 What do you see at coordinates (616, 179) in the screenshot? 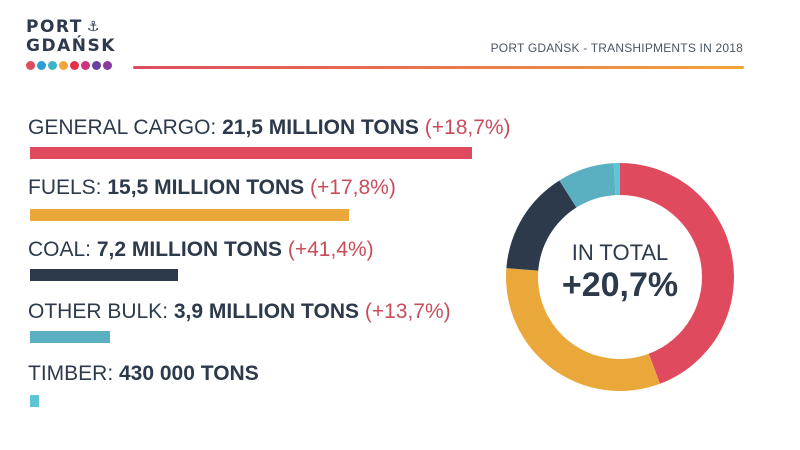
I see `donut-slice-timber` at bounding box center [616, 179].